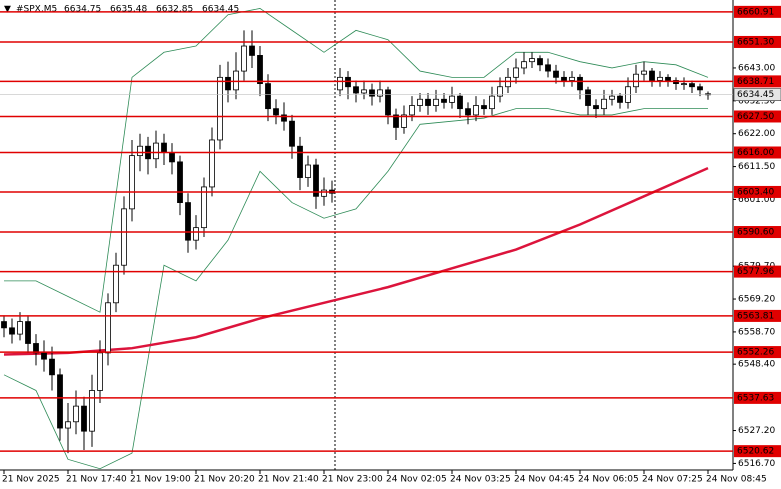 This screenshot has width=781, height=489. Describe the element at coordinates (7, 10) in the screenshot. I see `title-arrow: ▼` at that location.